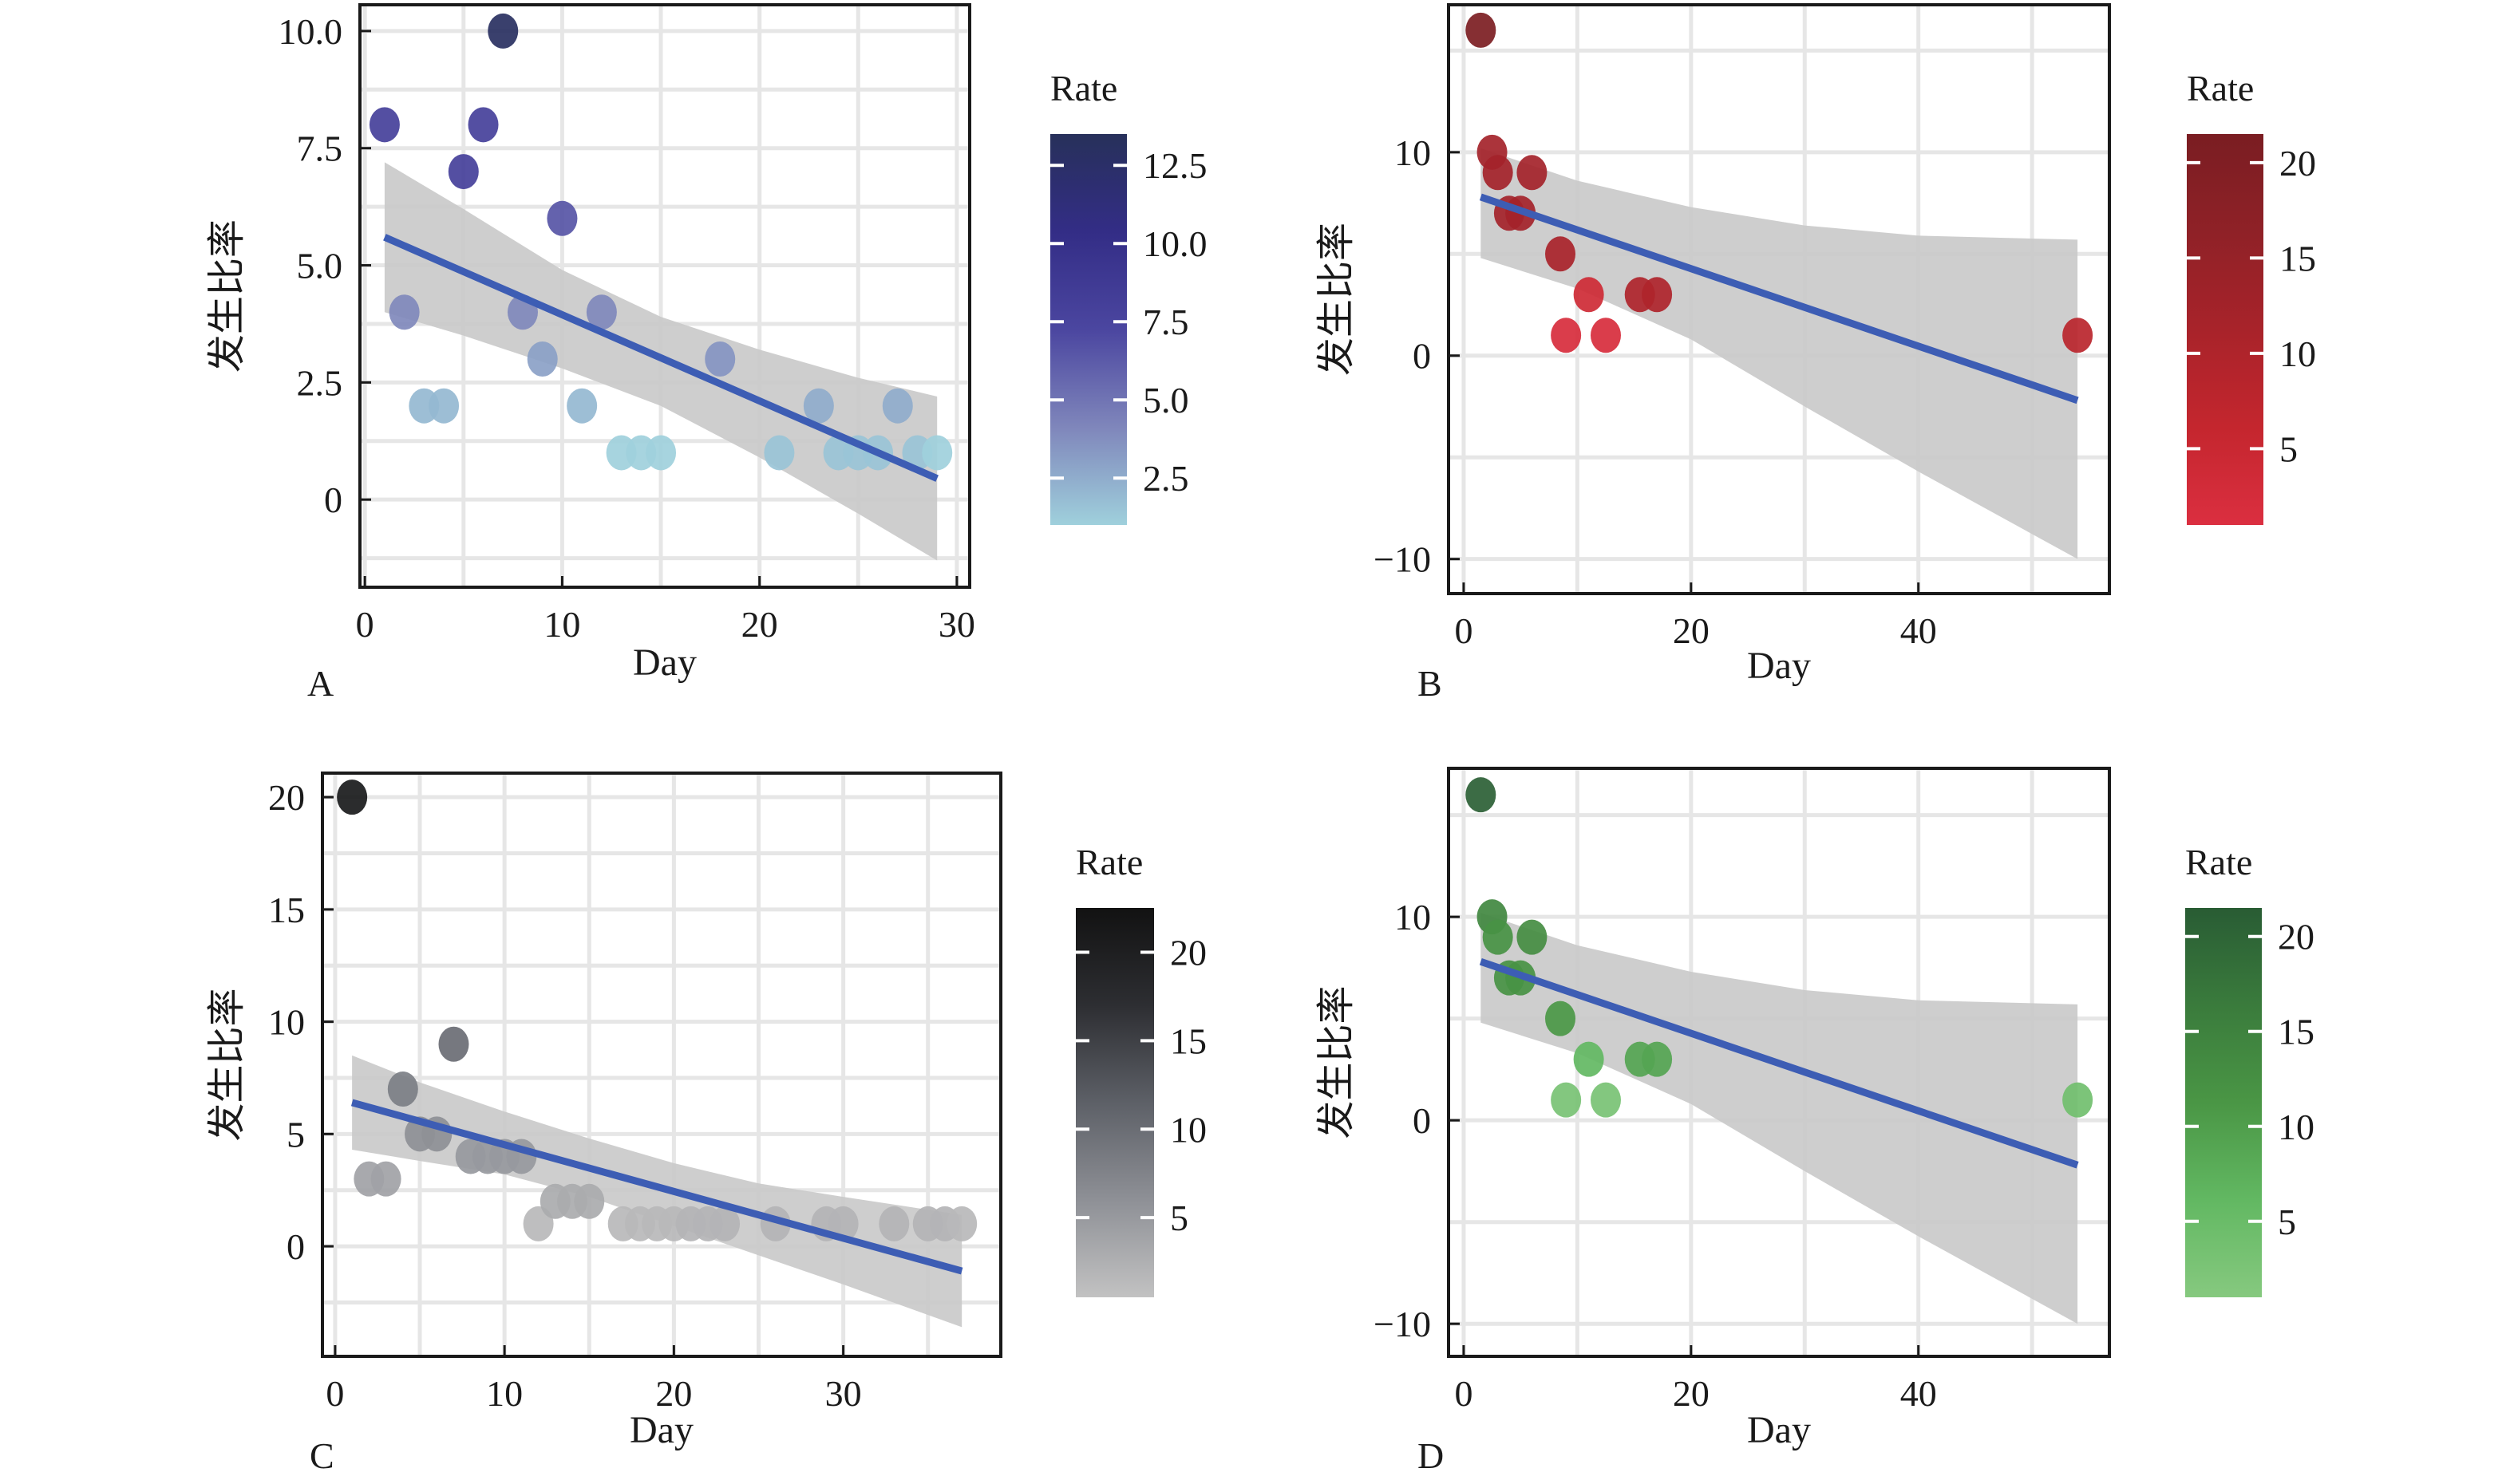 Image resolution: width=2514 pixels, height=1484 pixels. I want to click on y-tick-label: 7.5, so click(320, 148).